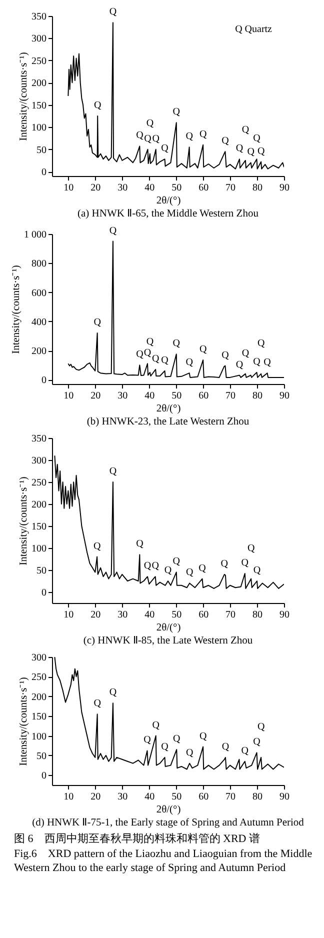 The image size is (324, 938). I want to click on y-tick-label: 400, so click(39, 322).